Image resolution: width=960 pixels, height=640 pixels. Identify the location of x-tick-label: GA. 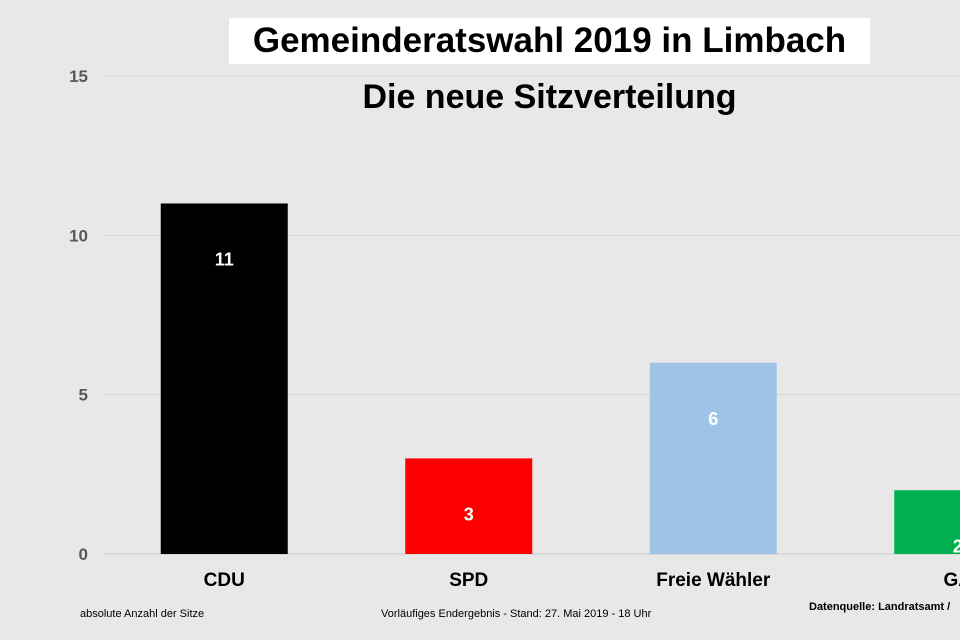
(952, 580).